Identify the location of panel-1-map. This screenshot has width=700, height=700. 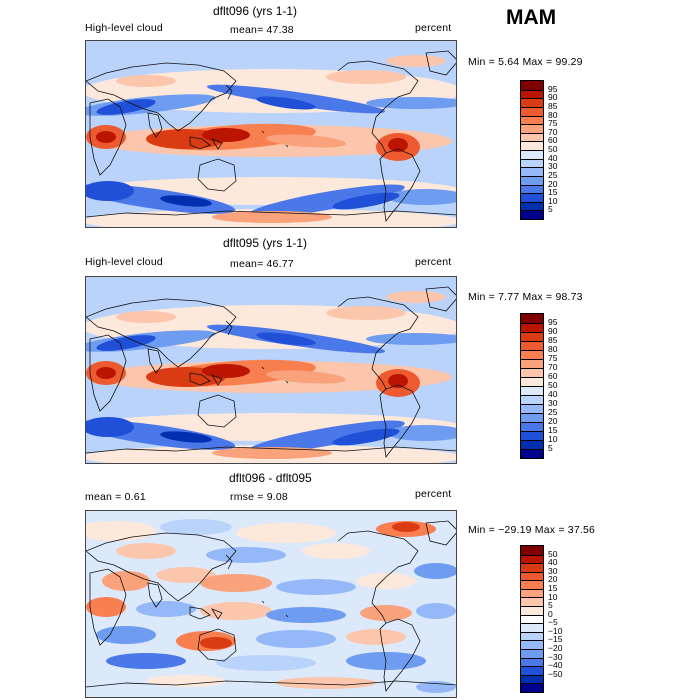
(271, 134).